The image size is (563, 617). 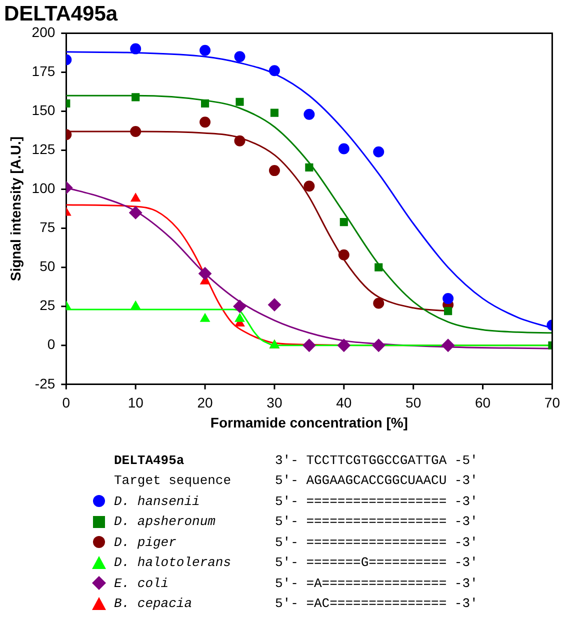 What do you see at coordinates (309, 422) in the screenshot?
I see `x-axis-title: Formamide concentration [%]` at bounding box center [309, 422].